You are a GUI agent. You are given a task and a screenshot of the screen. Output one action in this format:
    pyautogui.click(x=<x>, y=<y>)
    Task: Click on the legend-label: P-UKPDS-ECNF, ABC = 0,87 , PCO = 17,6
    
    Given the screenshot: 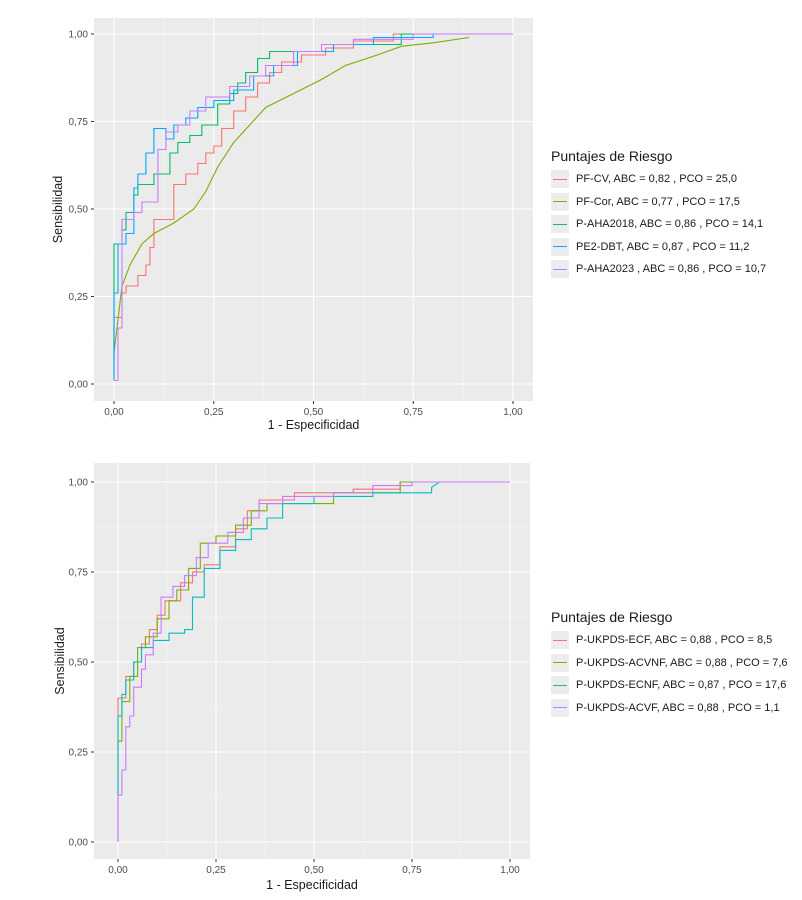 What is the action you would take?
    pyautogui.click(x=681, y=685)
    